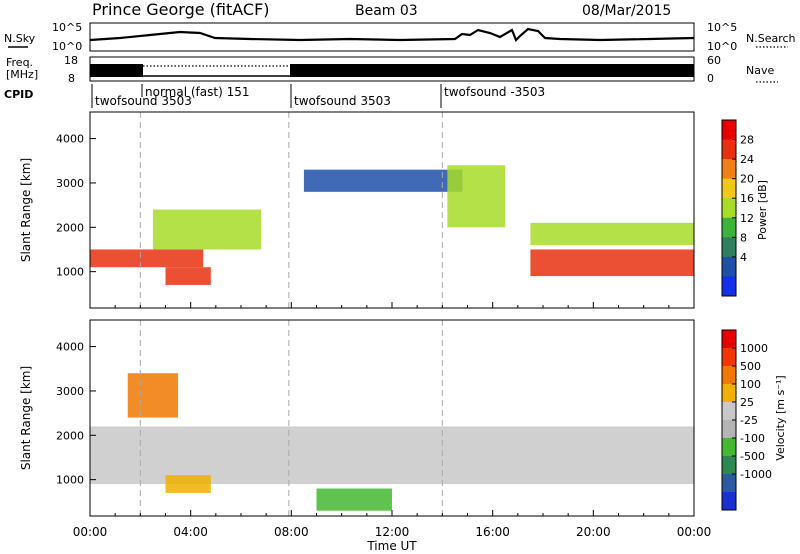 The image size is (800, 554). I want to click on cpid-segment-label: twofsound -3503, so click(494, 92).